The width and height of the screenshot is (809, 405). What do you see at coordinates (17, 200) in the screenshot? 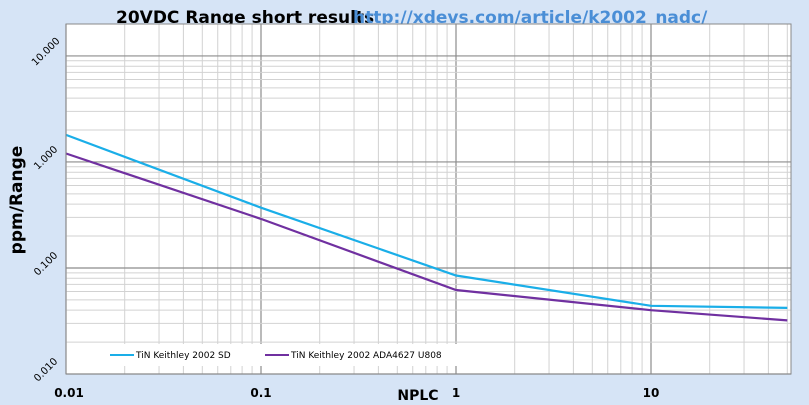
I see `y-axis-label: ppm/Range` at bounding box center [17, 200].